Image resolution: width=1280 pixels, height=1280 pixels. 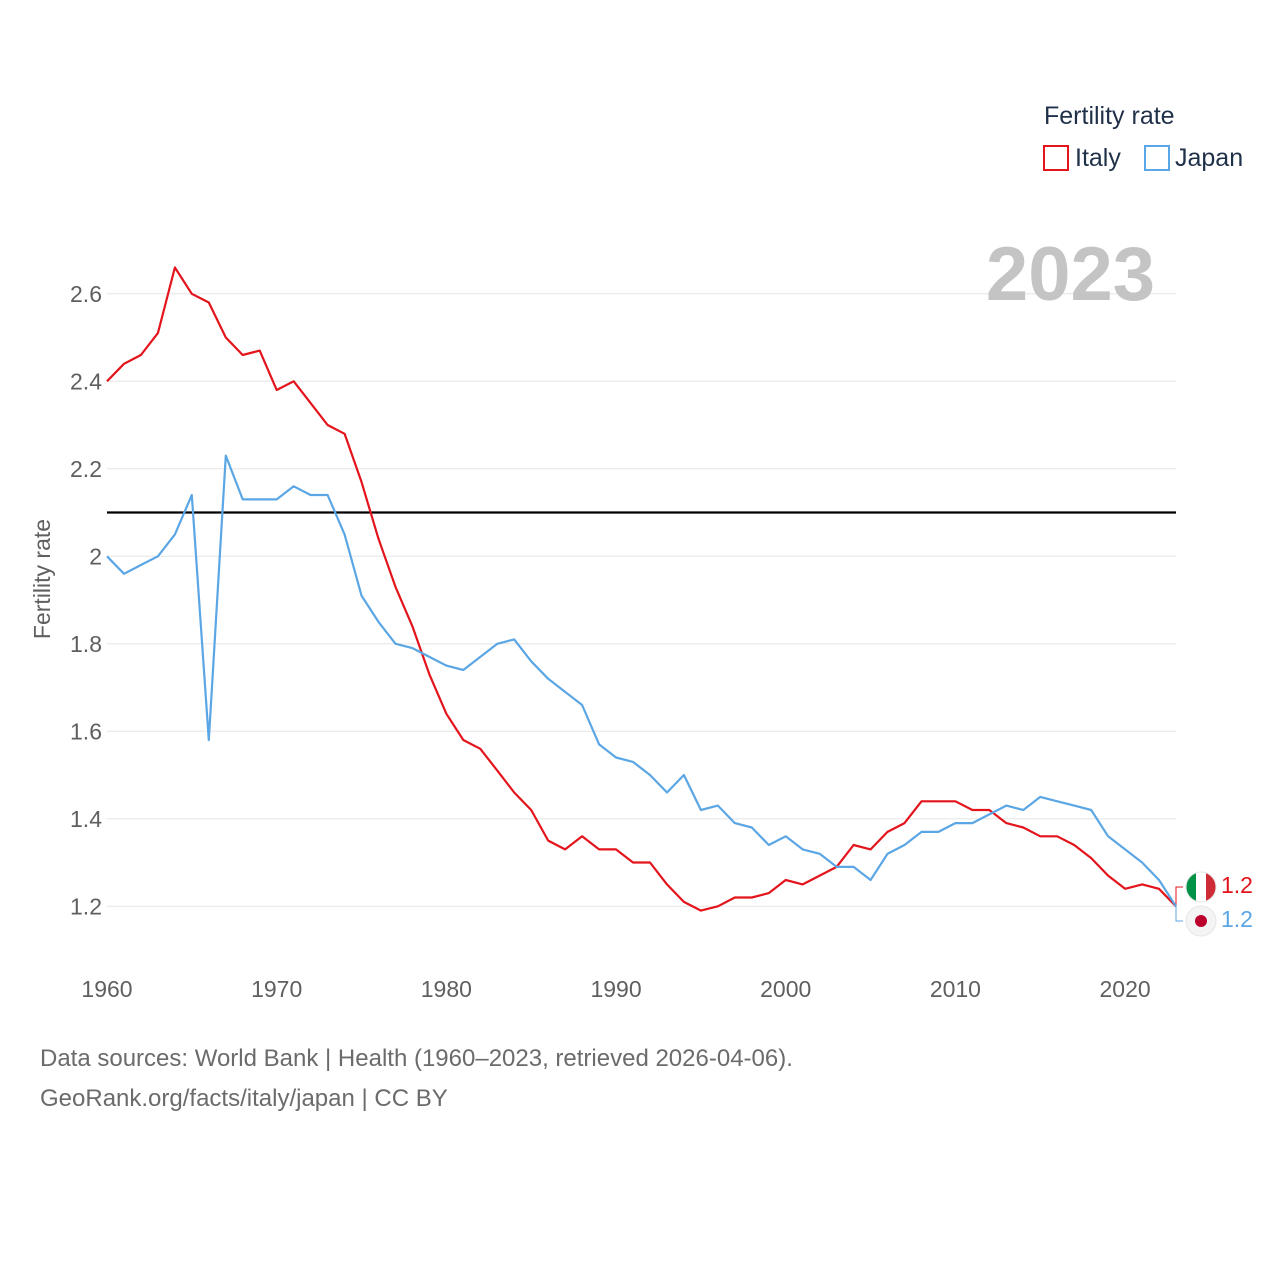 What do you see at coordinates (42, 579) in the screenshot?
I see `y-axis-title: Fertility rate` at bounding box center [42, 579].